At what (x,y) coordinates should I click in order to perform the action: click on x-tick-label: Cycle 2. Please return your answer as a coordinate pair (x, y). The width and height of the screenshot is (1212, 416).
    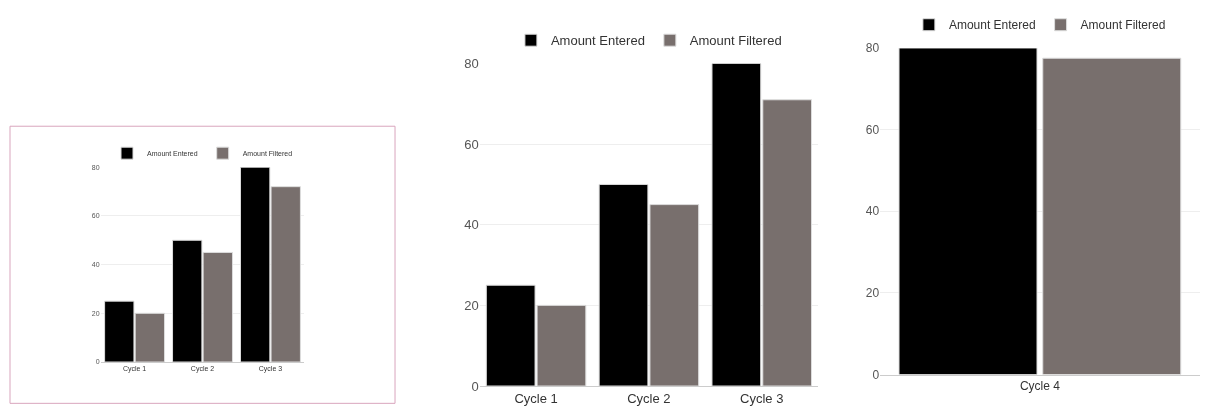
    Looking at the image, I should click on (649, 398).